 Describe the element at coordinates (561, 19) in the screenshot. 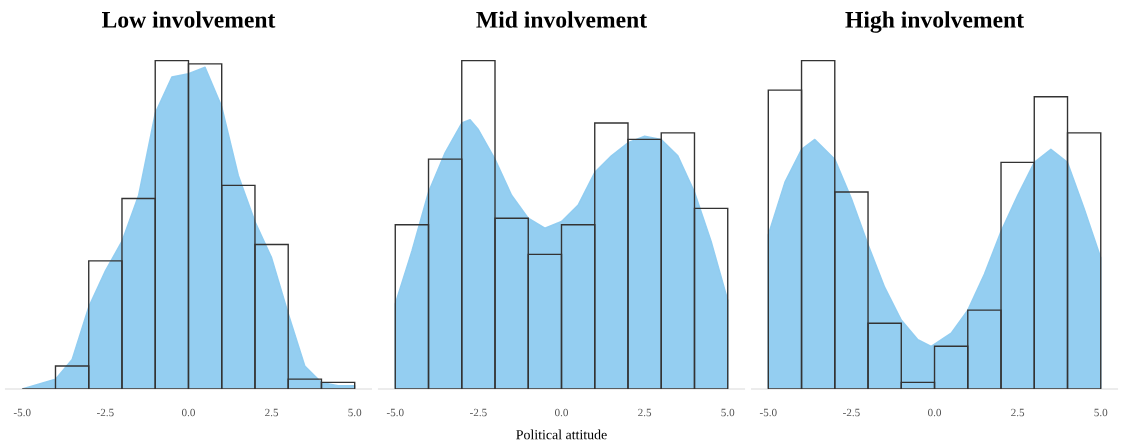

I see `chart-title: Mid involvement` at that location.